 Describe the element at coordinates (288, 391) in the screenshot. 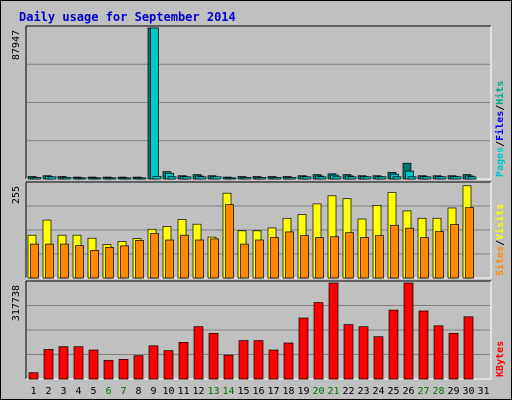

I see `x-tick-label: 18` at that location.